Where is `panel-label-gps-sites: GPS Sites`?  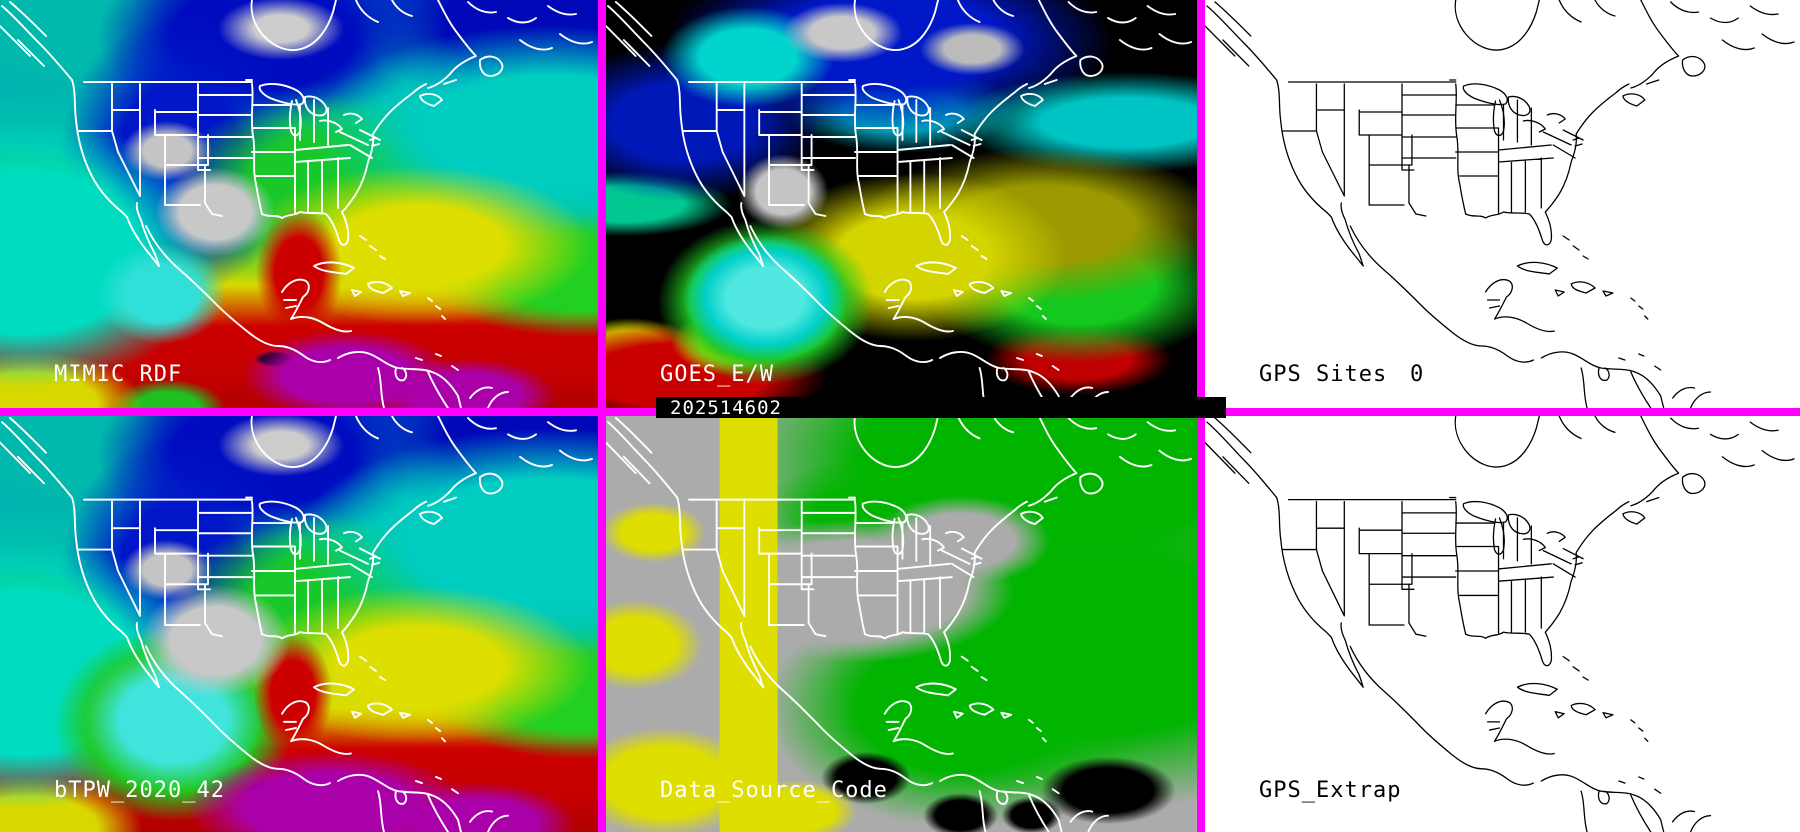 panel-label-gps-sites: GPS Sites is located at coordinates (1323, 374).